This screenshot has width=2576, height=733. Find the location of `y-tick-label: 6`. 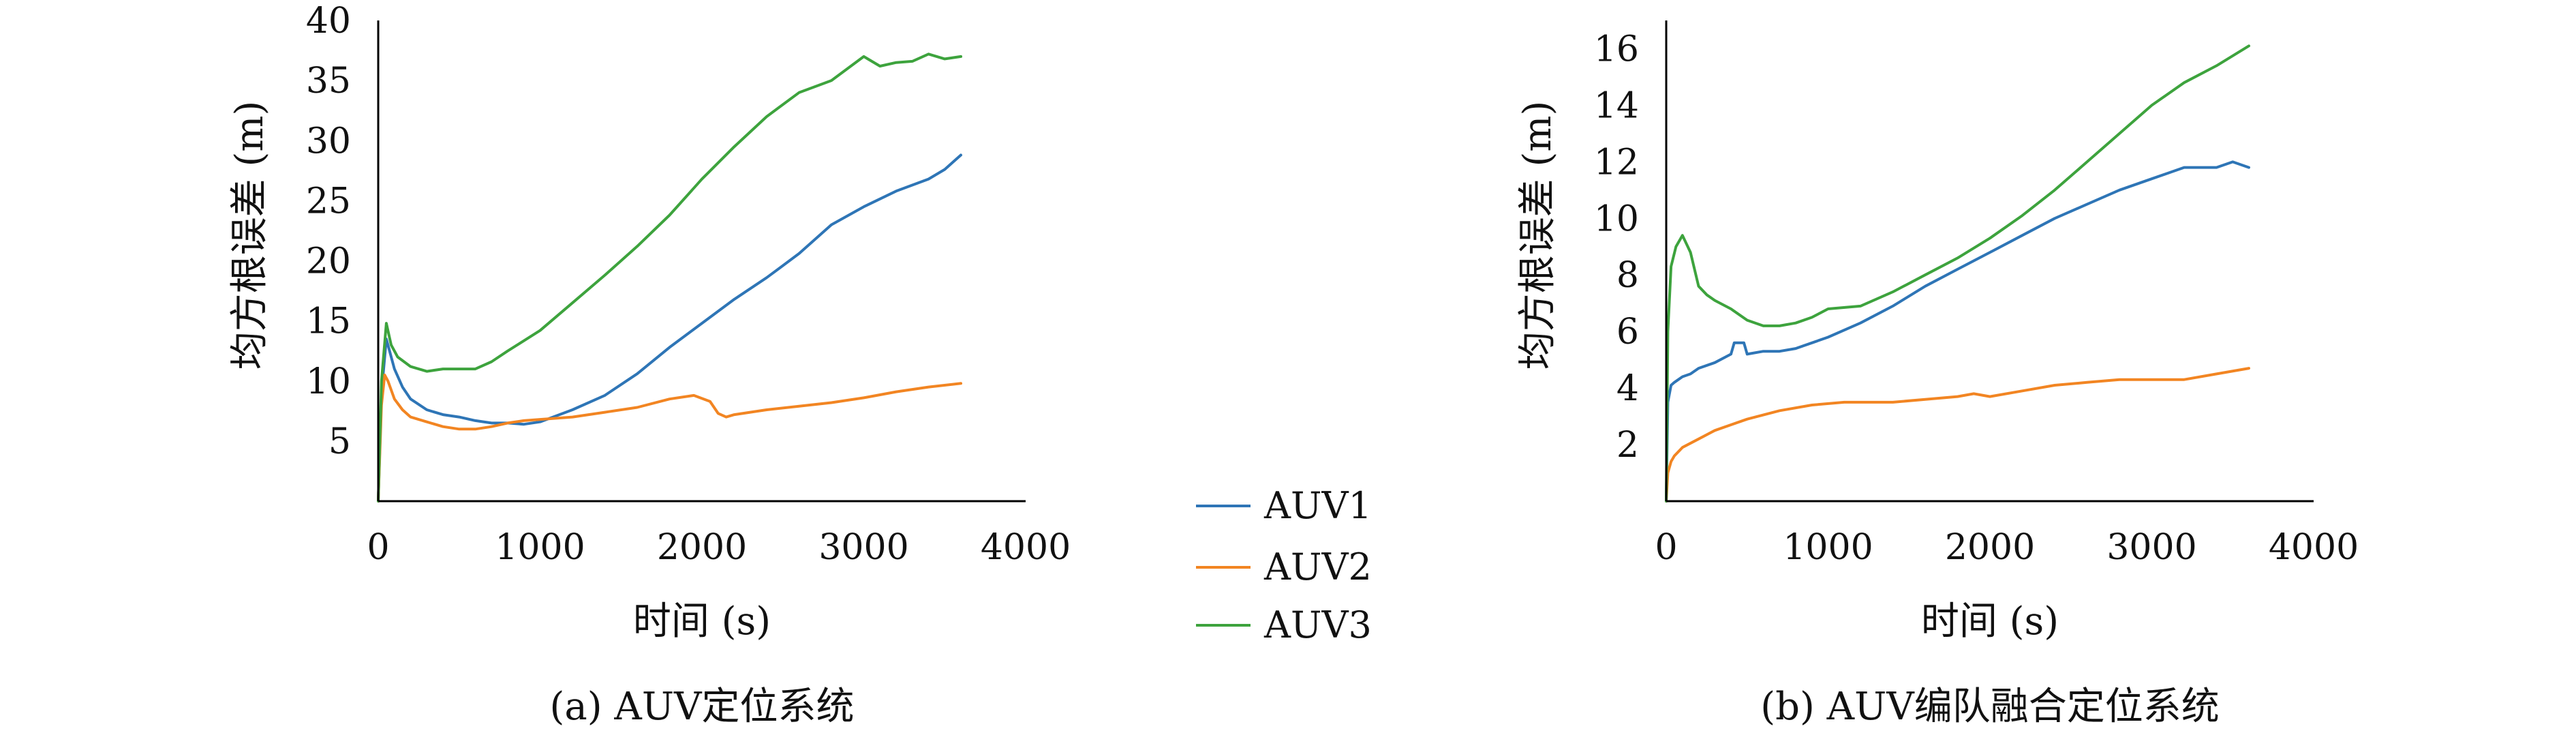

y-tick-label: 6 is located at coordinates (1627, 333).